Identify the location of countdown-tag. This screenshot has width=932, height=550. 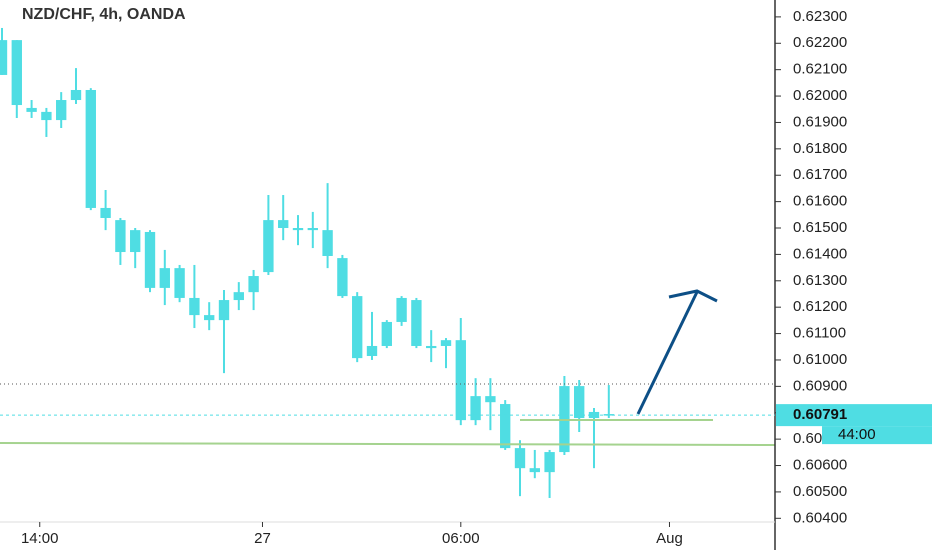
(877, 435).